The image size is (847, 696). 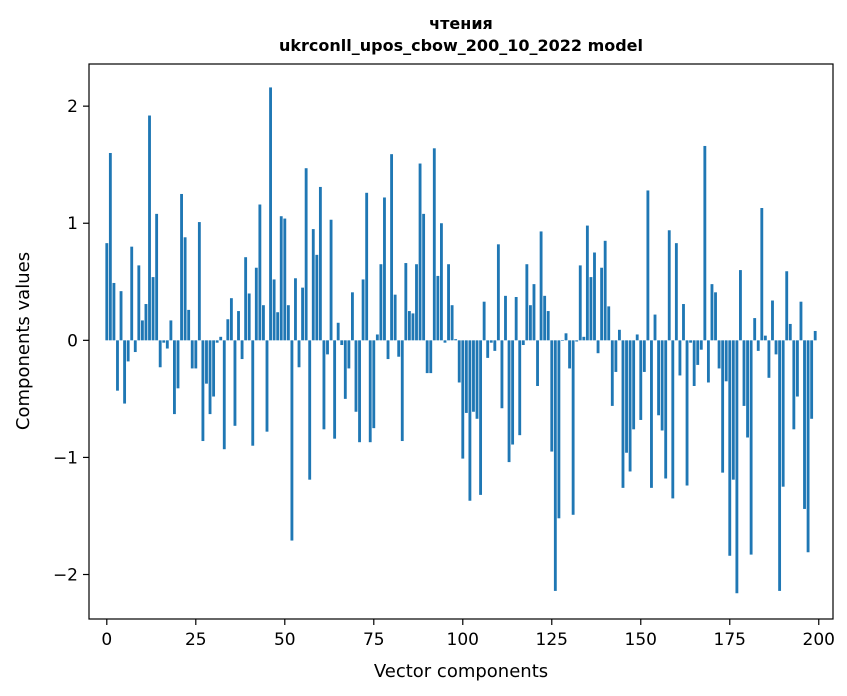 What do you see at coordinates (461, 45) in the screenshot?
I see `chart-subtitle: ukrconll_upos_cbow_200_10_2022 model` at bounding box center [461, 45].